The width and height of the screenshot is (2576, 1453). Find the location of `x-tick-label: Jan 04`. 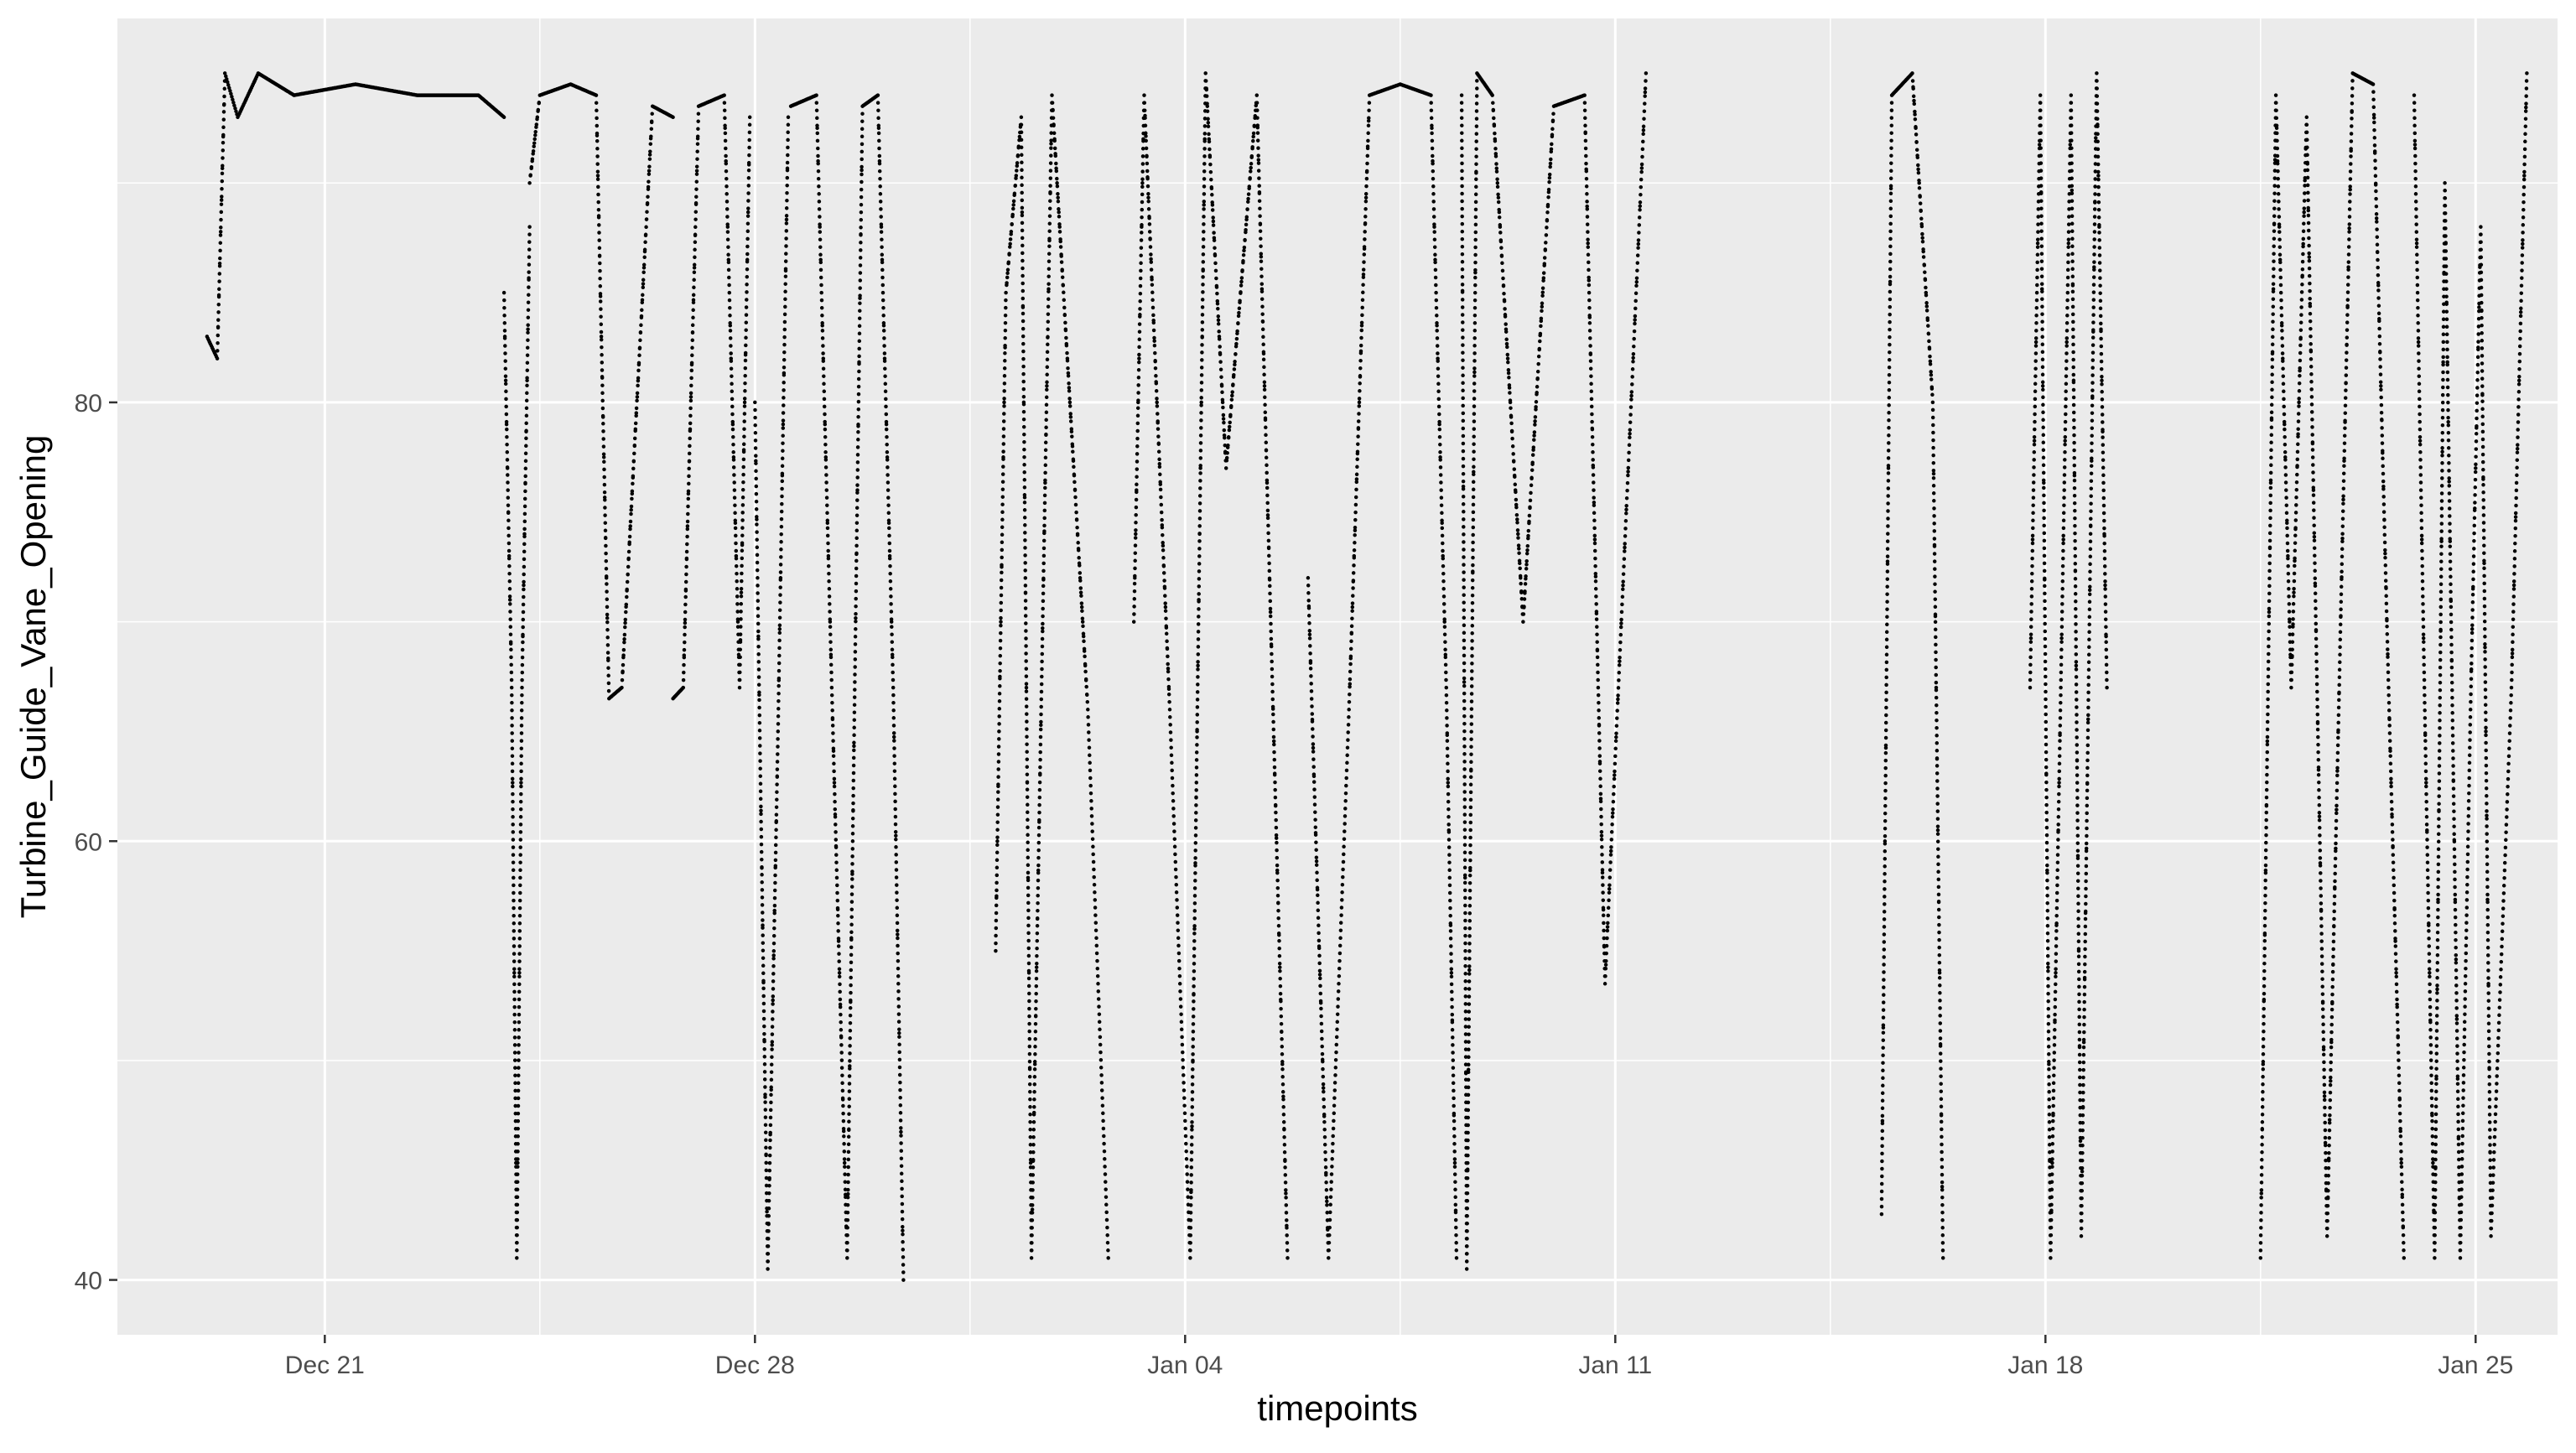

x-tick-label: Jan 04 is located at coordinates (1185, 1365).